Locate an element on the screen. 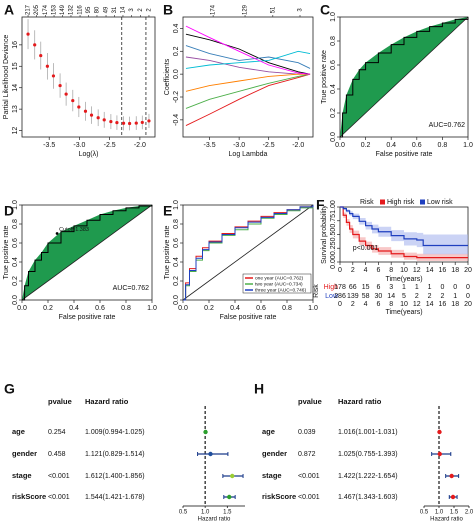  x-tick-label: 2 is located at coordinates (353, 304).